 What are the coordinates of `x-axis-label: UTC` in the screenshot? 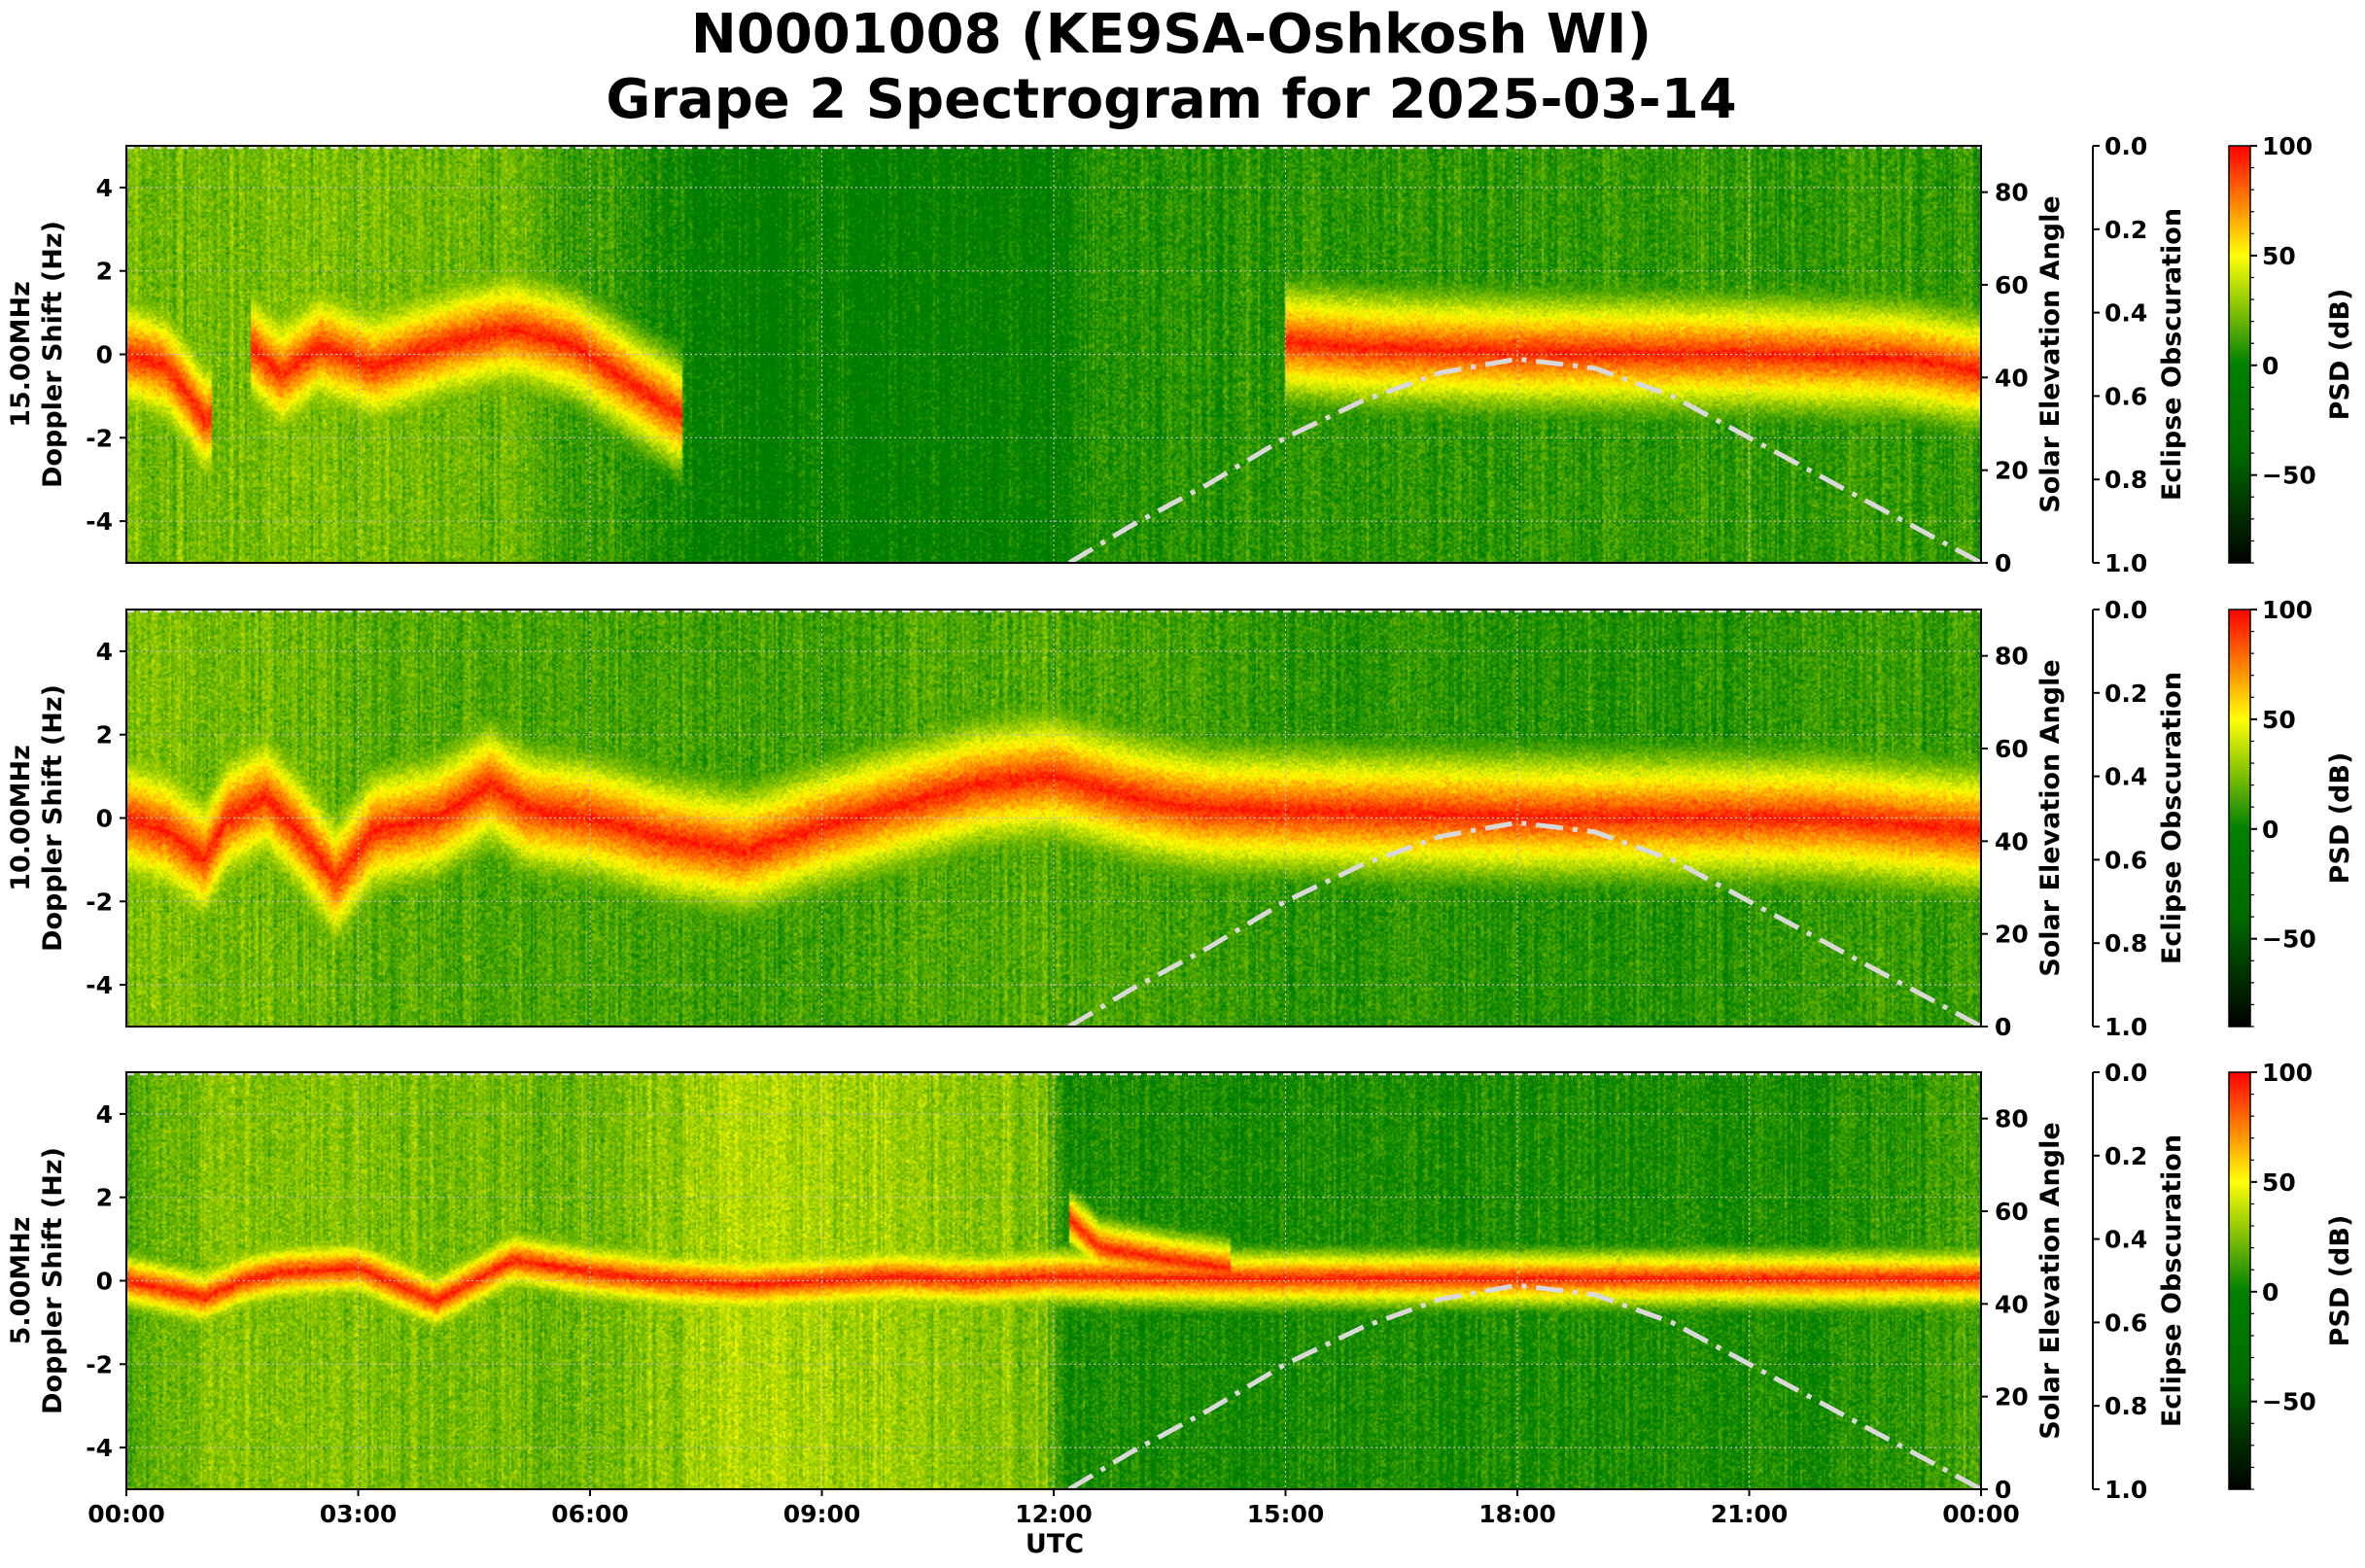 It's located at (1055, 1544).